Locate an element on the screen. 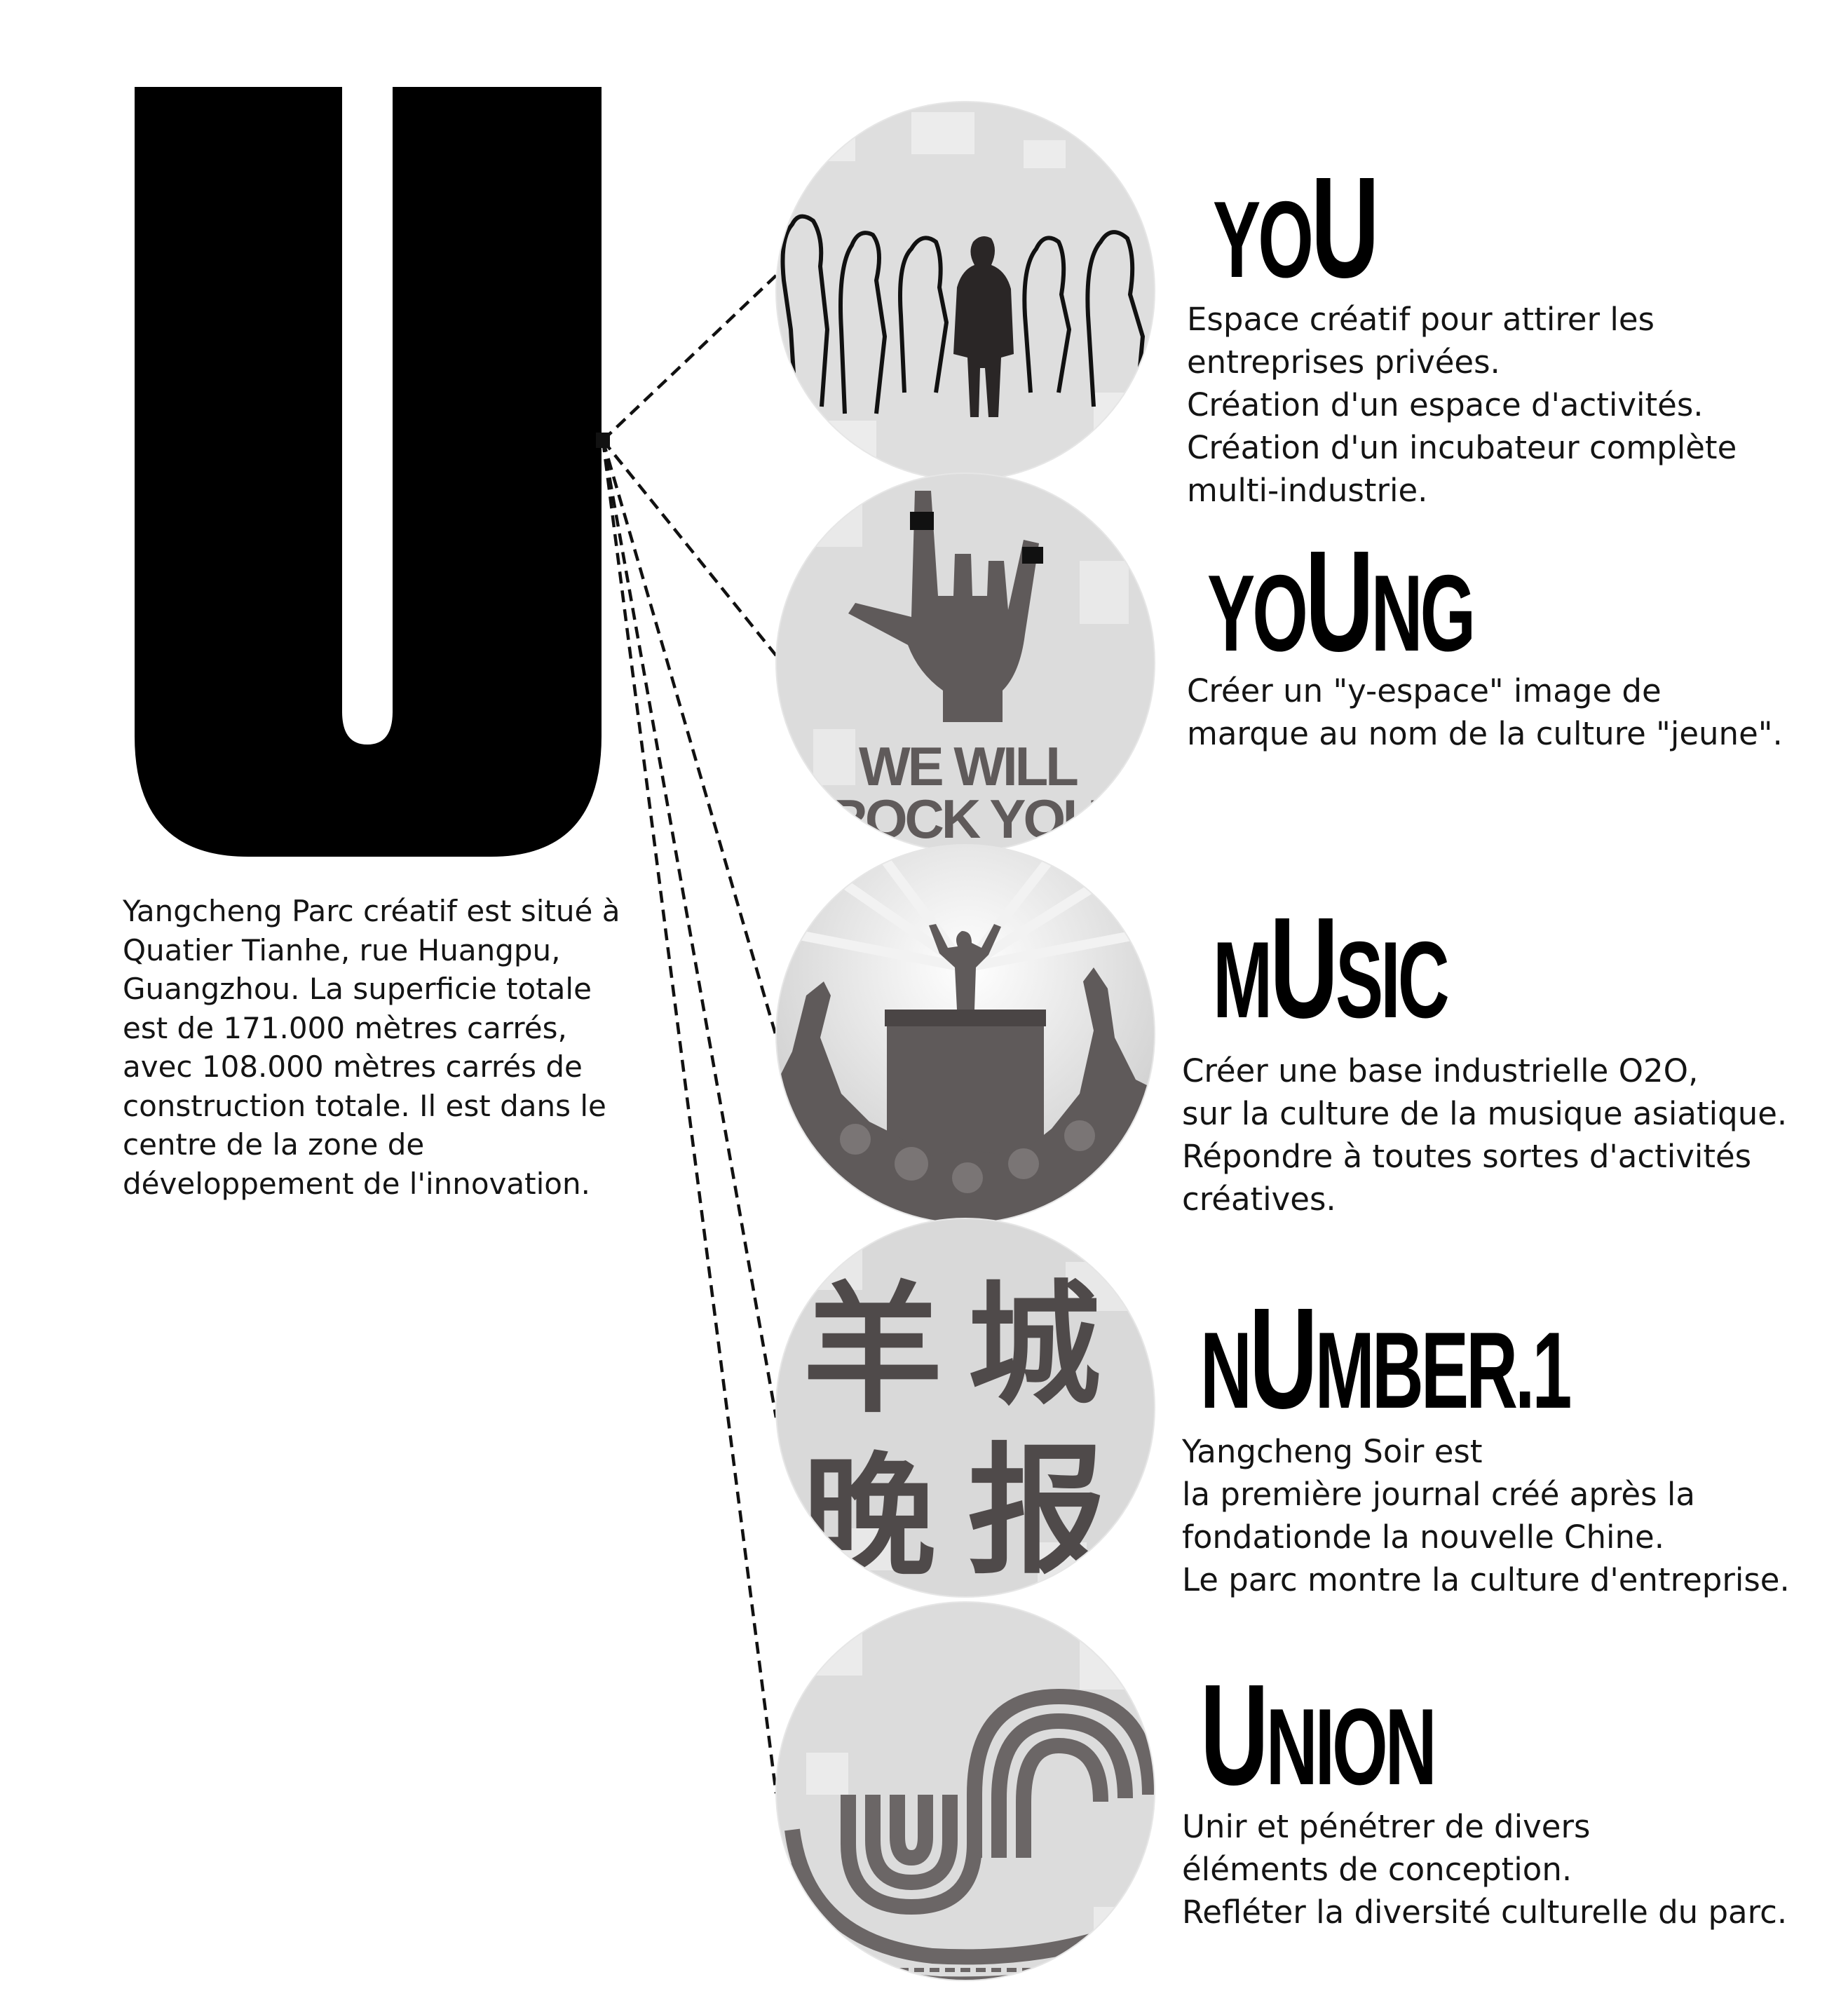 Image resolution: width=1848 pixels, height=1991 pixels. label-young-u: U is located at coordinates (1339, 601).